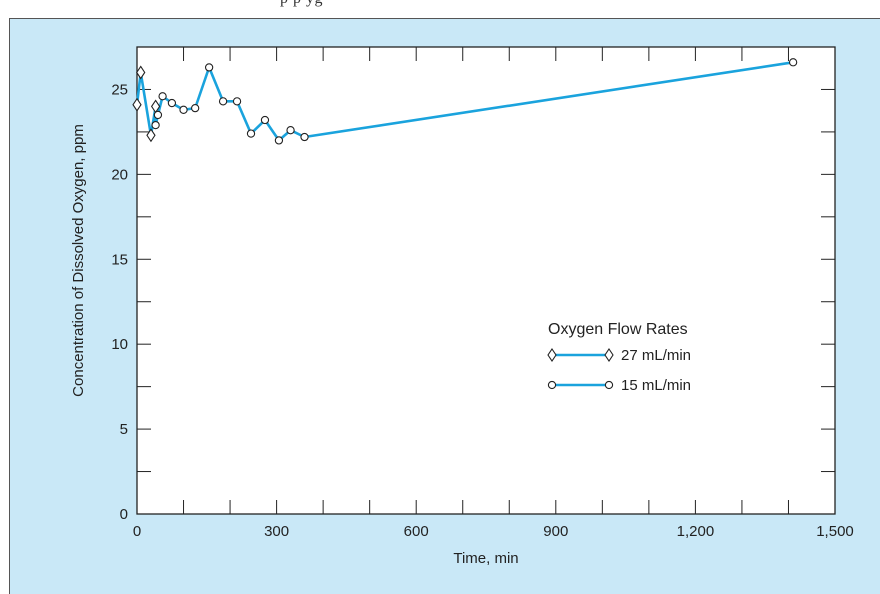  What do you see at coordinates (440, 9) in the screenshot?
I see `clipped-header-strip: p p yg` at bounding box center [440, 9].